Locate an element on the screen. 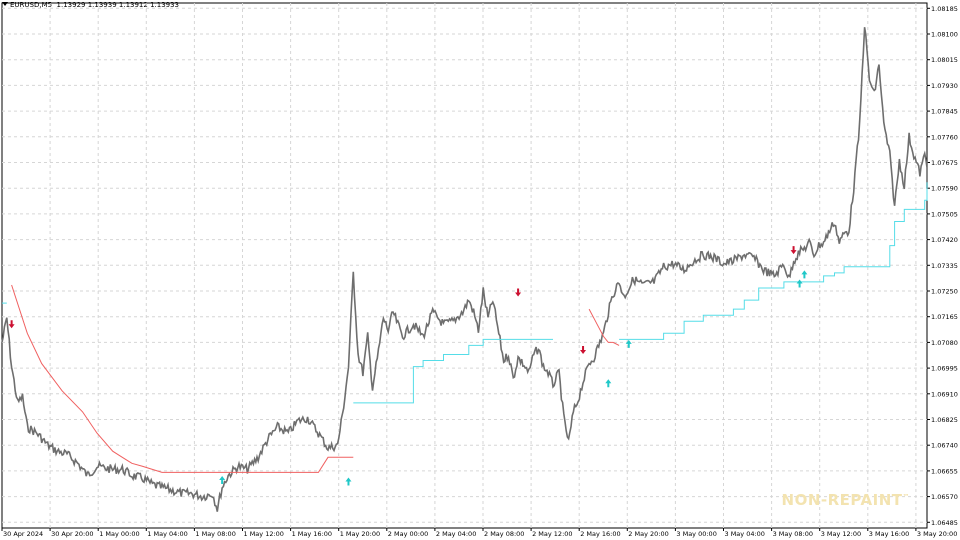 Image resolution: width=960 pixels, height=540 pixels. x-tick-label: 1 May 20:00 is located at coordinates (360, 534).